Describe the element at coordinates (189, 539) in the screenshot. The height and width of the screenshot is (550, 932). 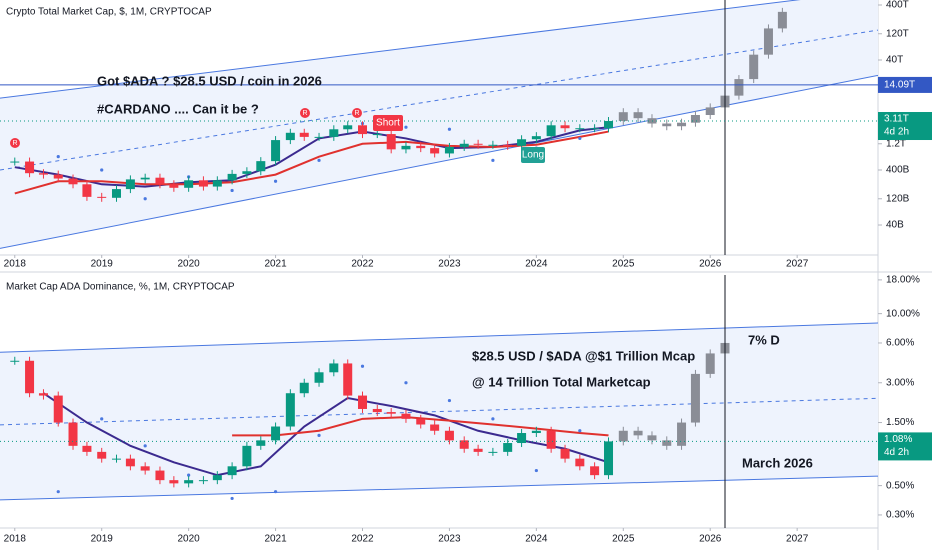
I see `x-tick-label: 2020` at that location.